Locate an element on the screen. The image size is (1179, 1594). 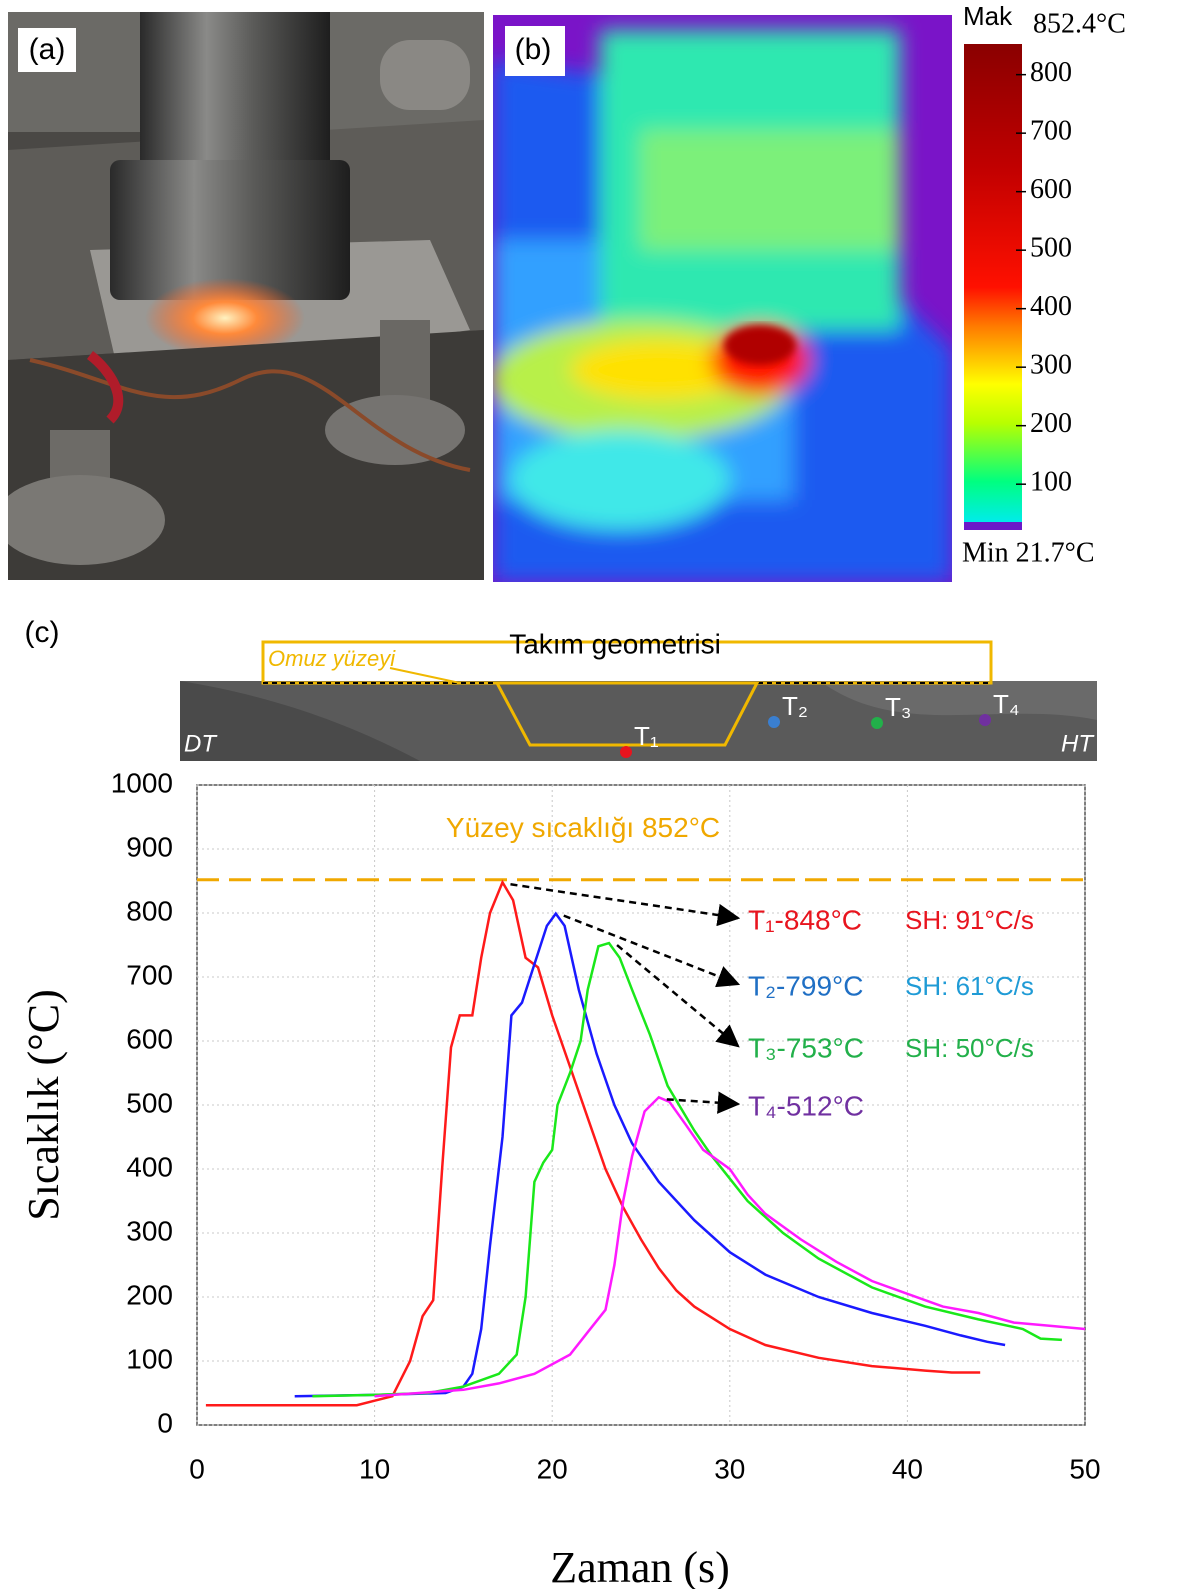
side-label: HT is located at coordinates (1078, 743).